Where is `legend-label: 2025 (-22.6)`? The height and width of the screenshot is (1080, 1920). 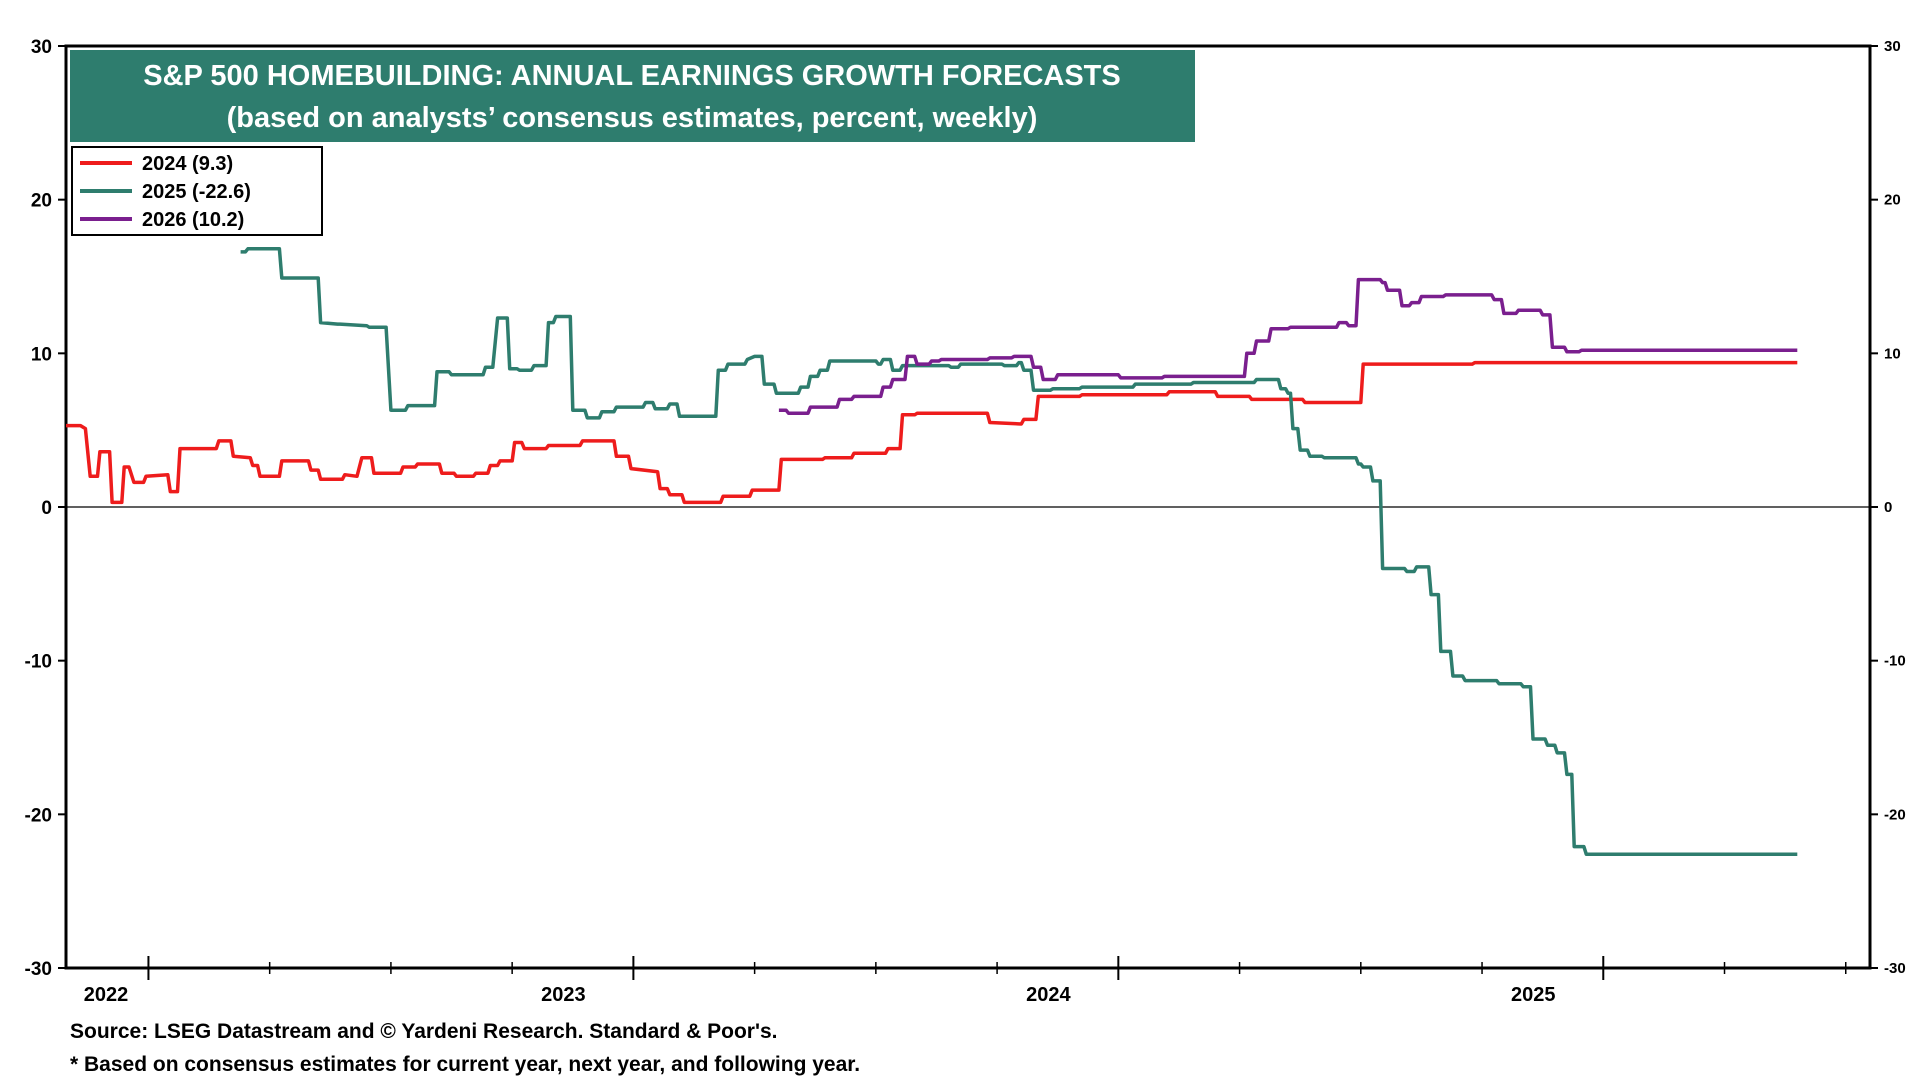 legend-label: 2025 (-22.6) is located at coordinates (196, 192).